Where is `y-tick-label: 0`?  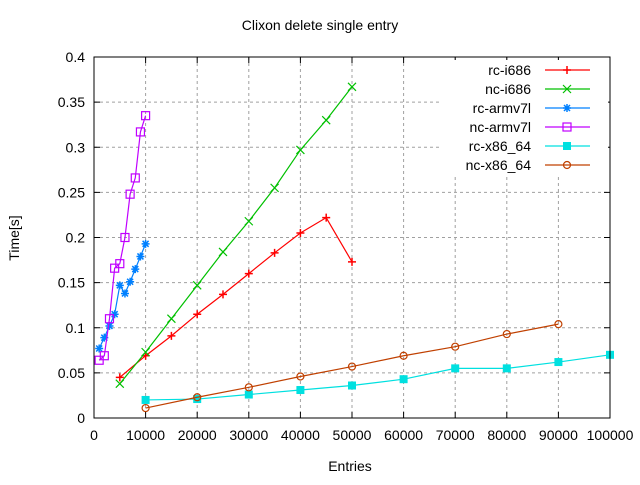 y-tick-label: 0 is located at coordinates (81, 418).